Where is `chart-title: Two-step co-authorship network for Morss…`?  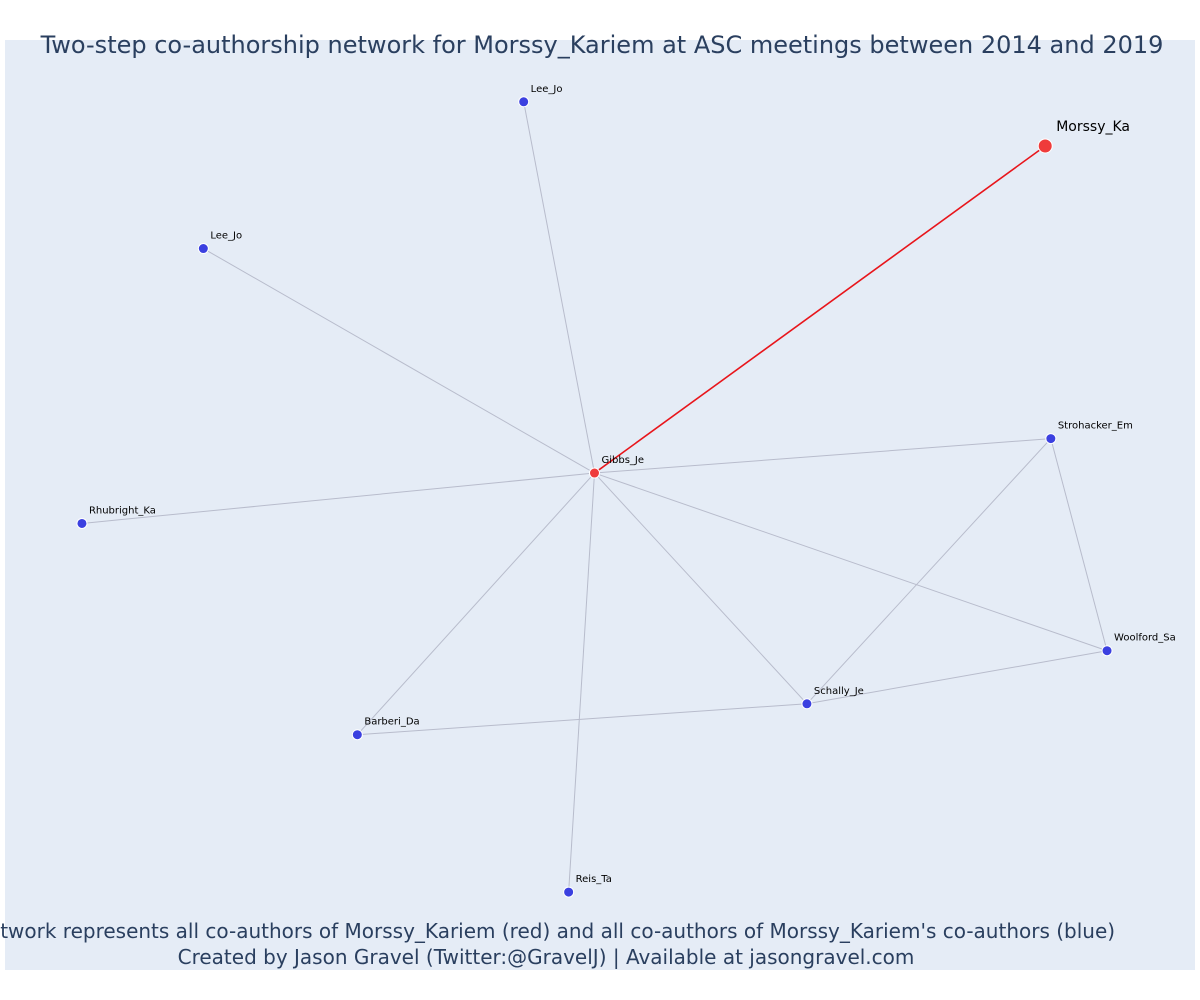
chart-title: Two-step co-authorship network for Morss… is located at coordinates (602, 45).